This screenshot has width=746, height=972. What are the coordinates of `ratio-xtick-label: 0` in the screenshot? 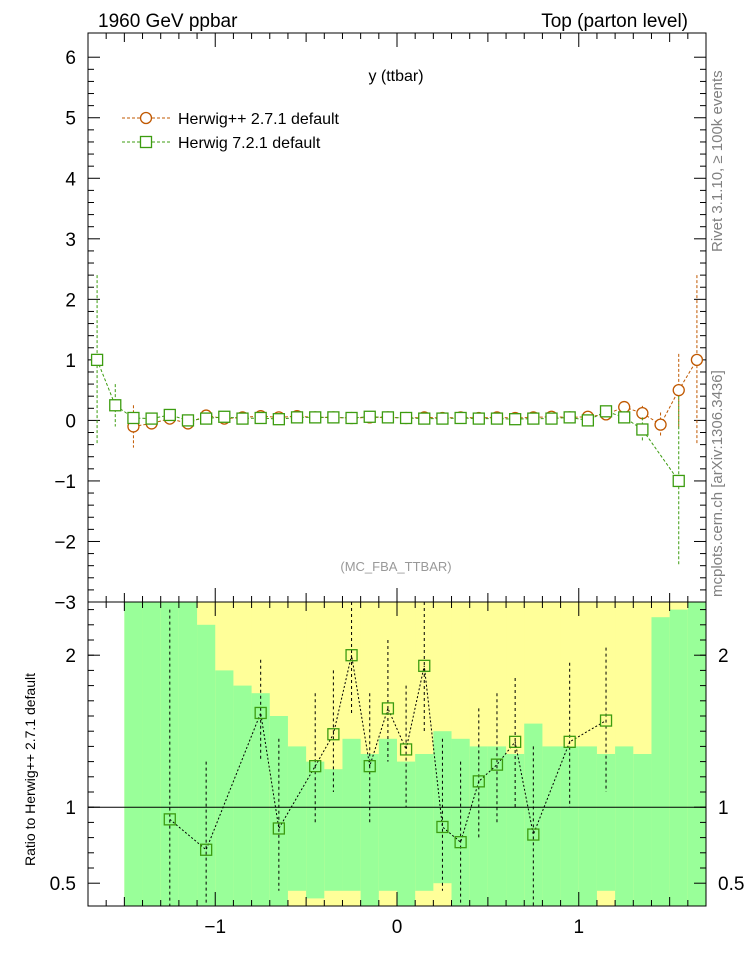 It's located at (397, 927).